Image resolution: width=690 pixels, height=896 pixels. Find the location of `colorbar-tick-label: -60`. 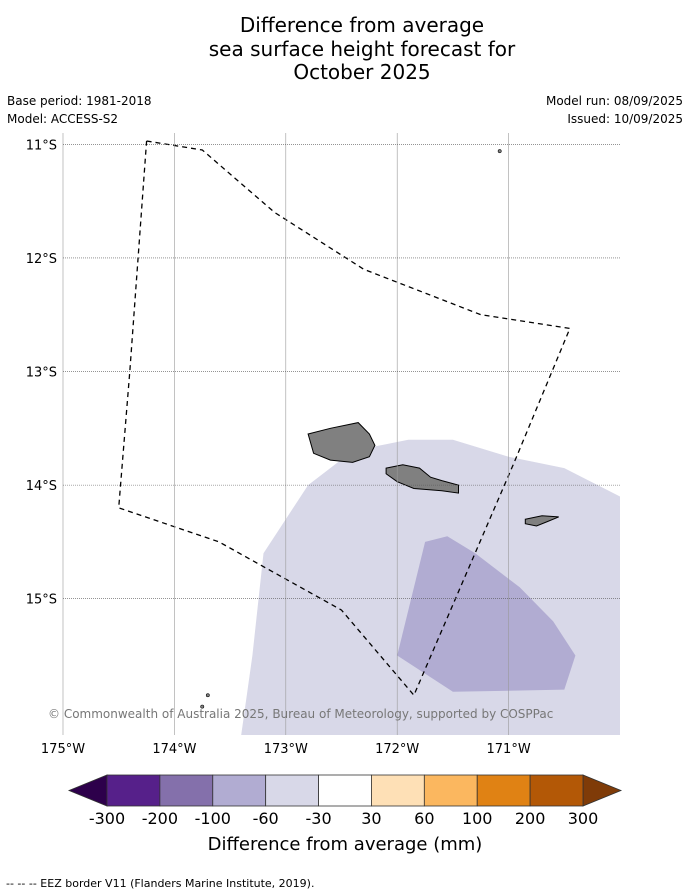

colorbar-tick-label: -60 is located at coordinates (266, 818).